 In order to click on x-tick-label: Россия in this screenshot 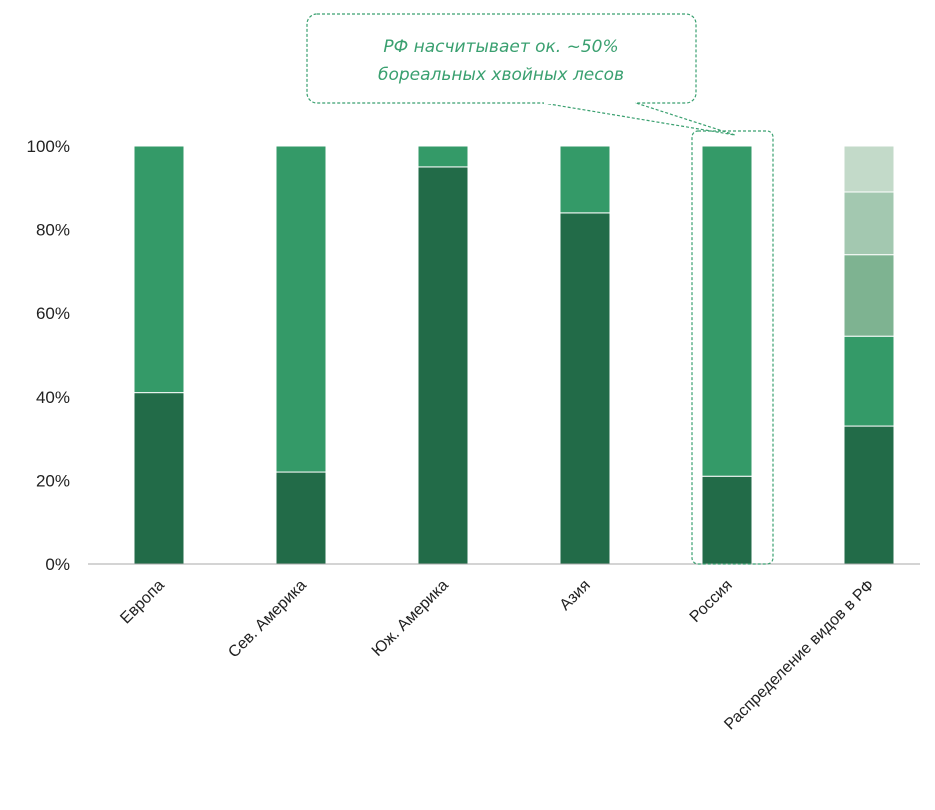, I will do `click(711, 601)`.